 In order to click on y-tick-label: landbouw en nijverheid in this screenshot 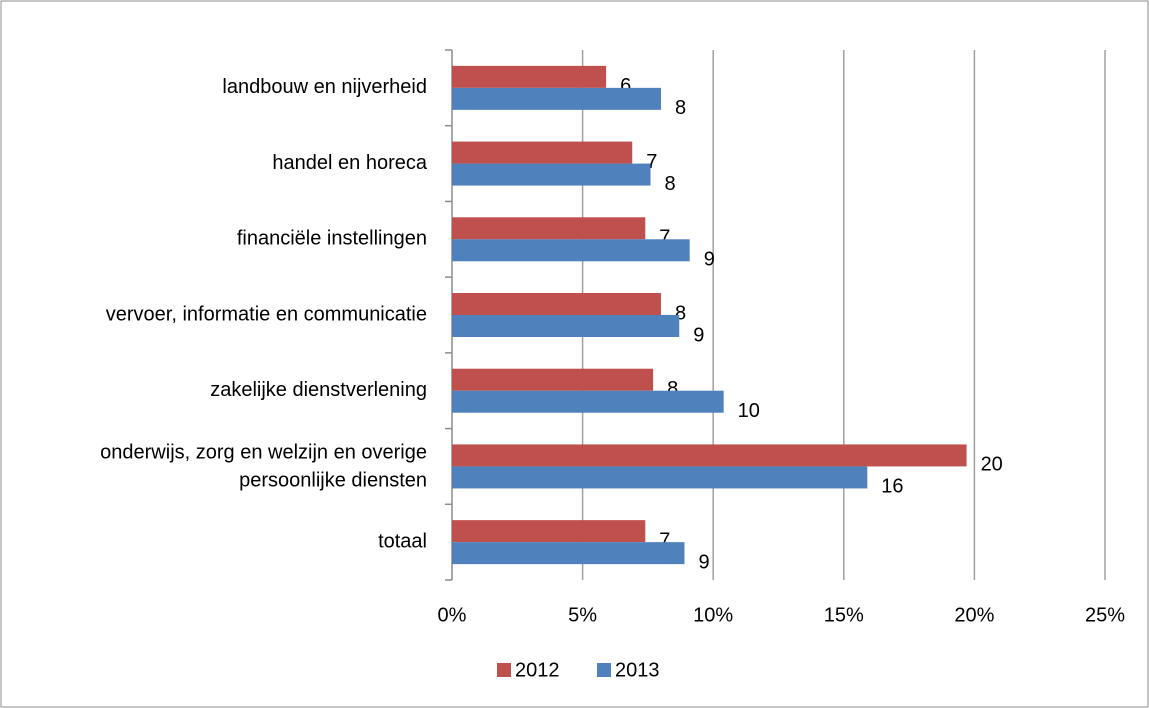, I will do `click(324, 87)`.